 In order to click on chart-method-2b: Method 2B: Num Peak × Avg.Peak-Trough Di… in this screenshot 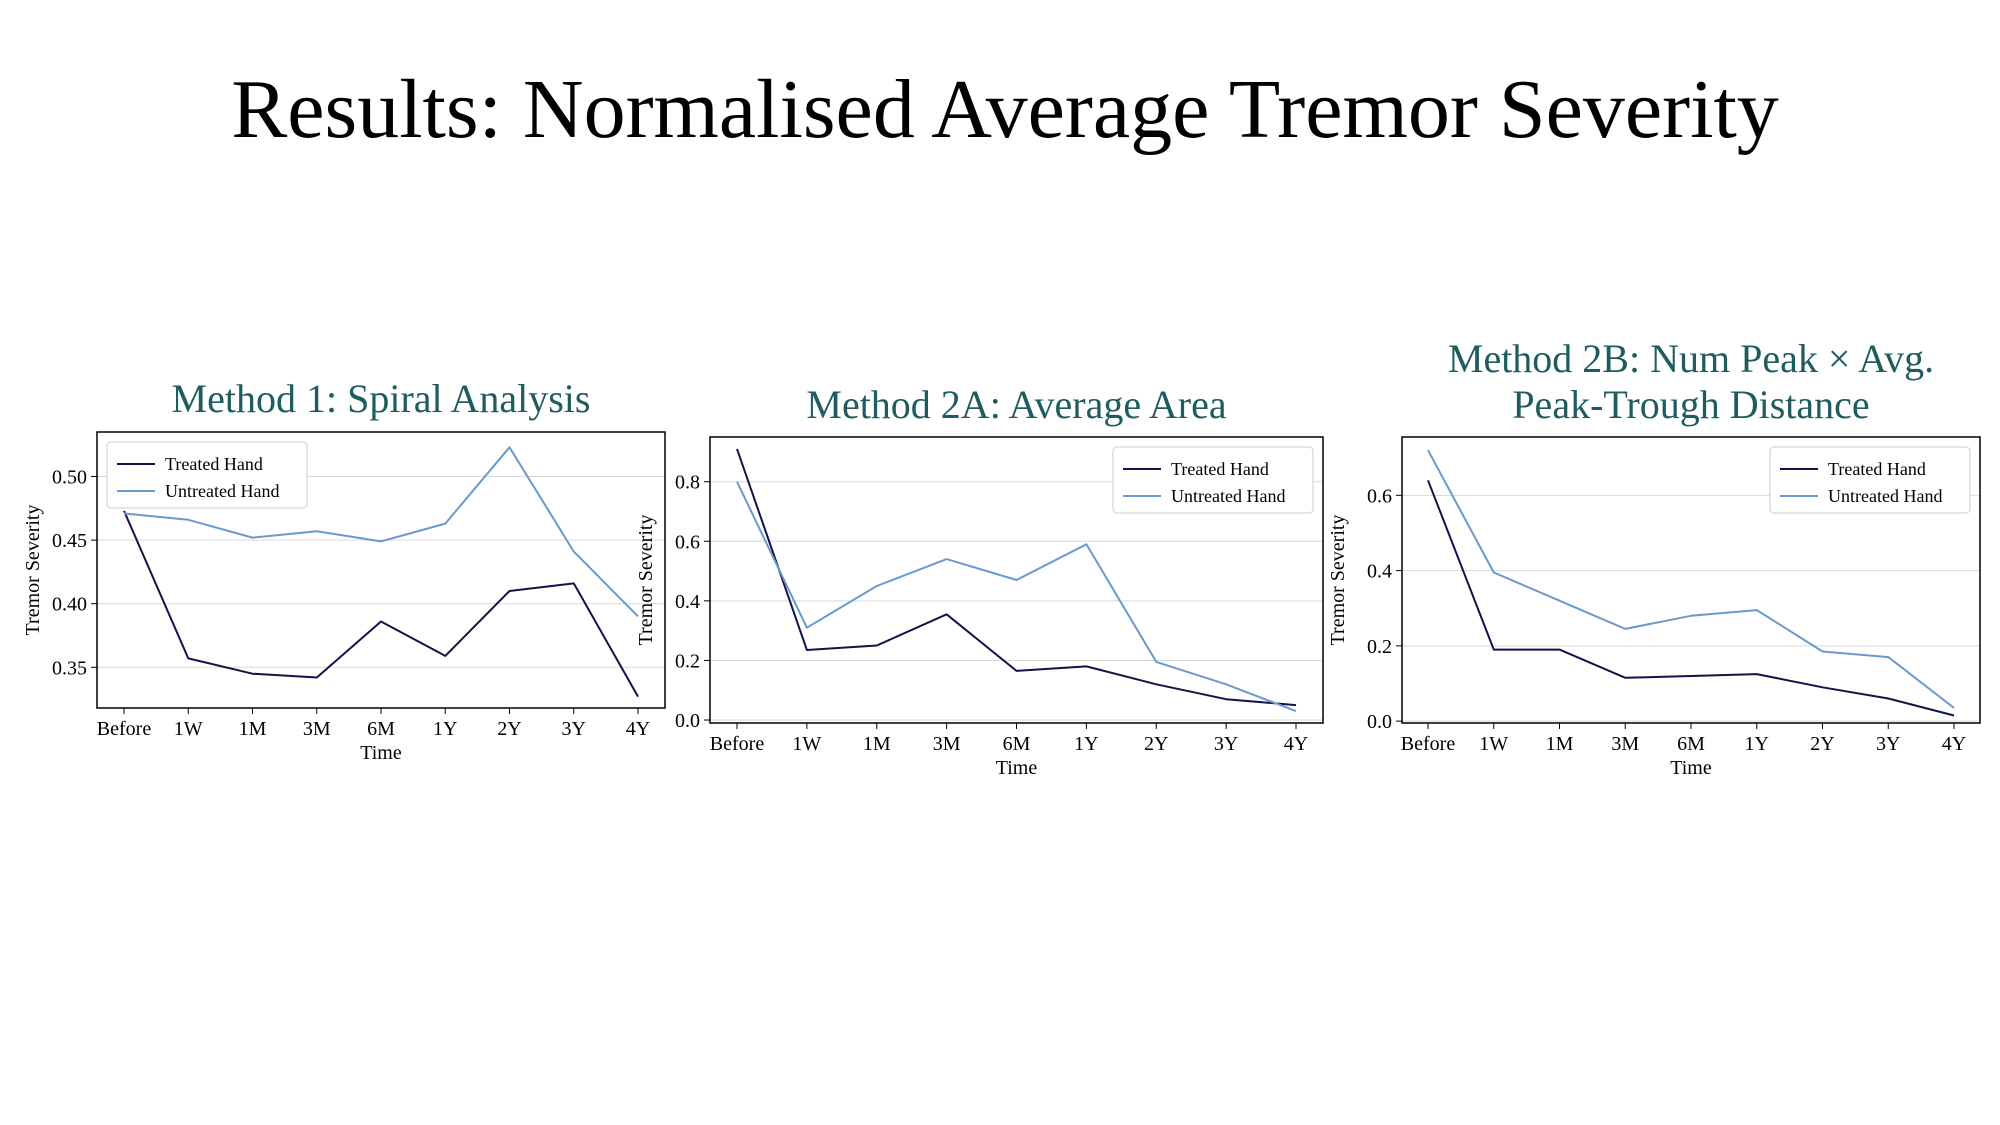, I will do `click(1654, 557)`.